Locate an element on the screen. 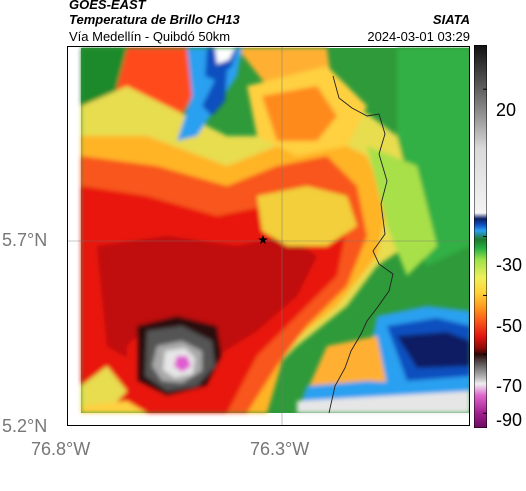  datetime-label: 2024-03-01 03:29 is located at coordinates (418, 36).